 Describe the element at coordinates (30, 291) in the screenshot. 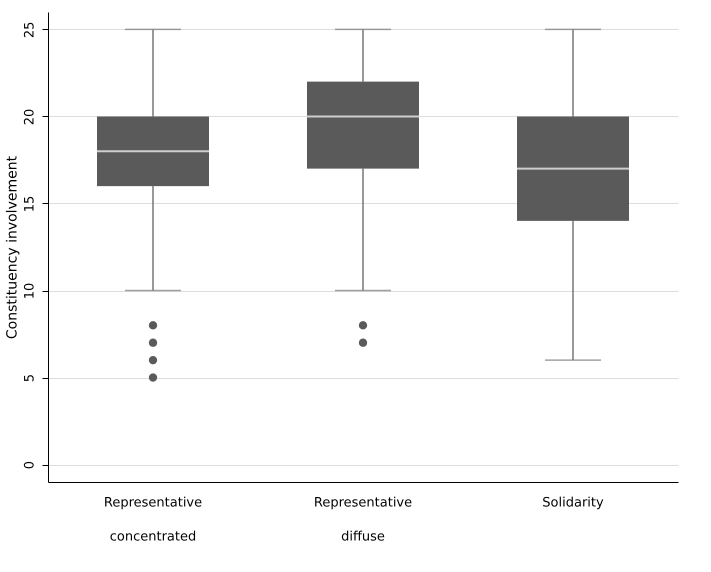

I see `y-tick-label: 10` at that location.